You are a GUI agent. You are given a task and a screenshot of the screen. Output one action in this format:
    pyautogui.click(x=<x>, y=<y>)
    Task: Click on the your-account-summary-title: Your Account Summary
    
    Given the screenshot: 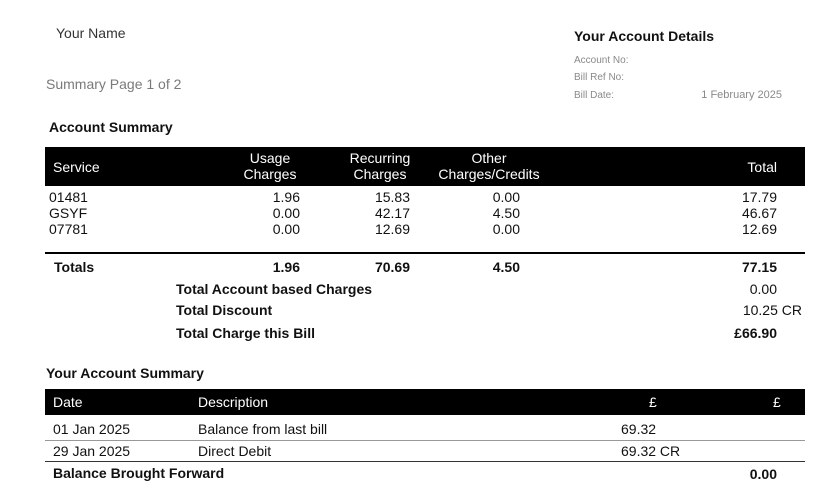 What is the action you would take?
    pyautogui.click(x=125, y=373)
    